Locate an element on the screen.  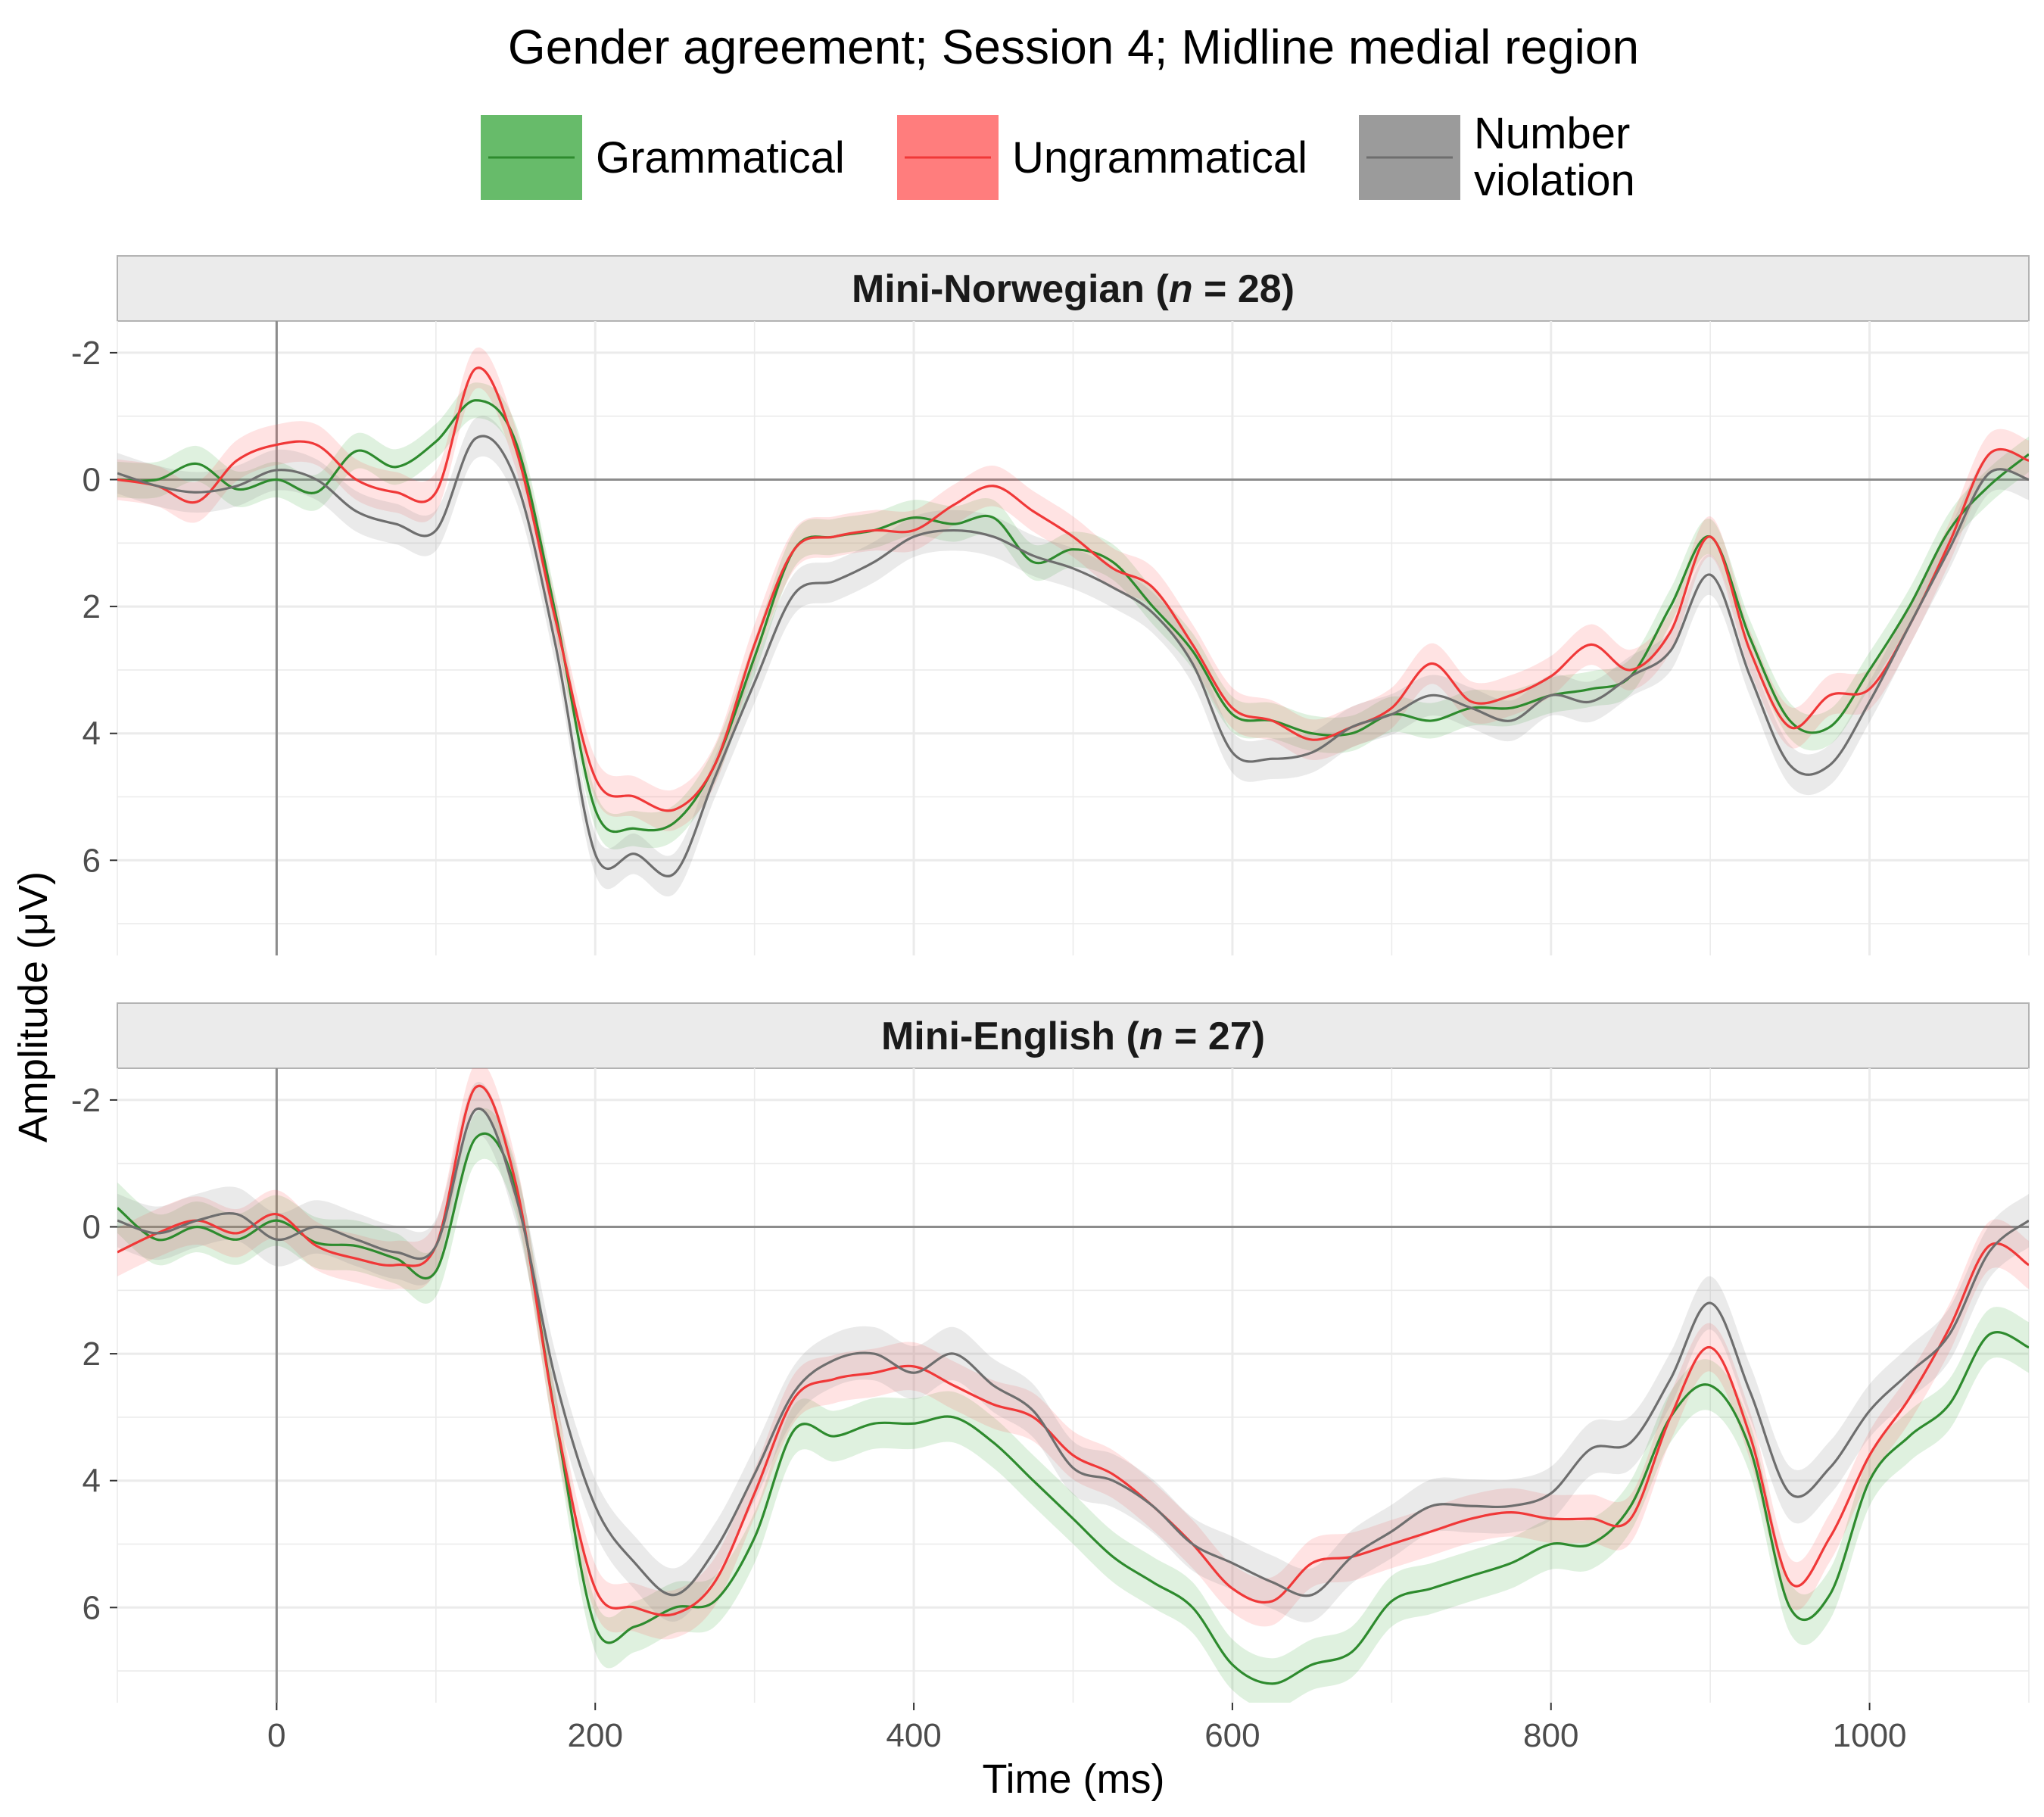
panel-label-0: Mini-Norwegian (n = 28) is located at coordinates (1073, 289).